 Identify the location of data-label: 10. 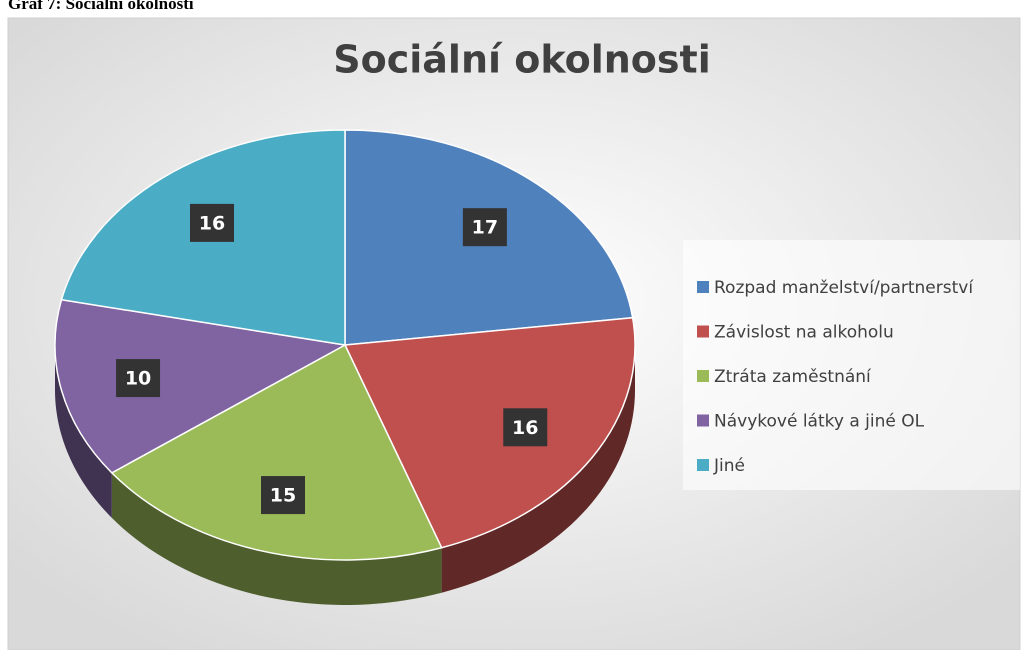
(138, 379).